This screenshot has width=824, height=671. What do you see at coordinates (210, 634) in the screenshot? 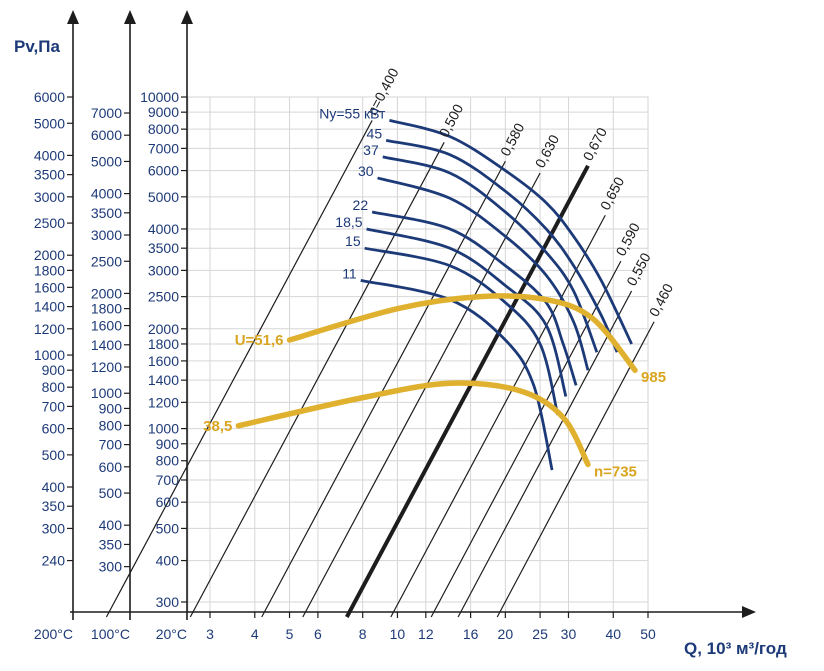
I see `x-tick-label: 3` at bounding box center [210, 634].